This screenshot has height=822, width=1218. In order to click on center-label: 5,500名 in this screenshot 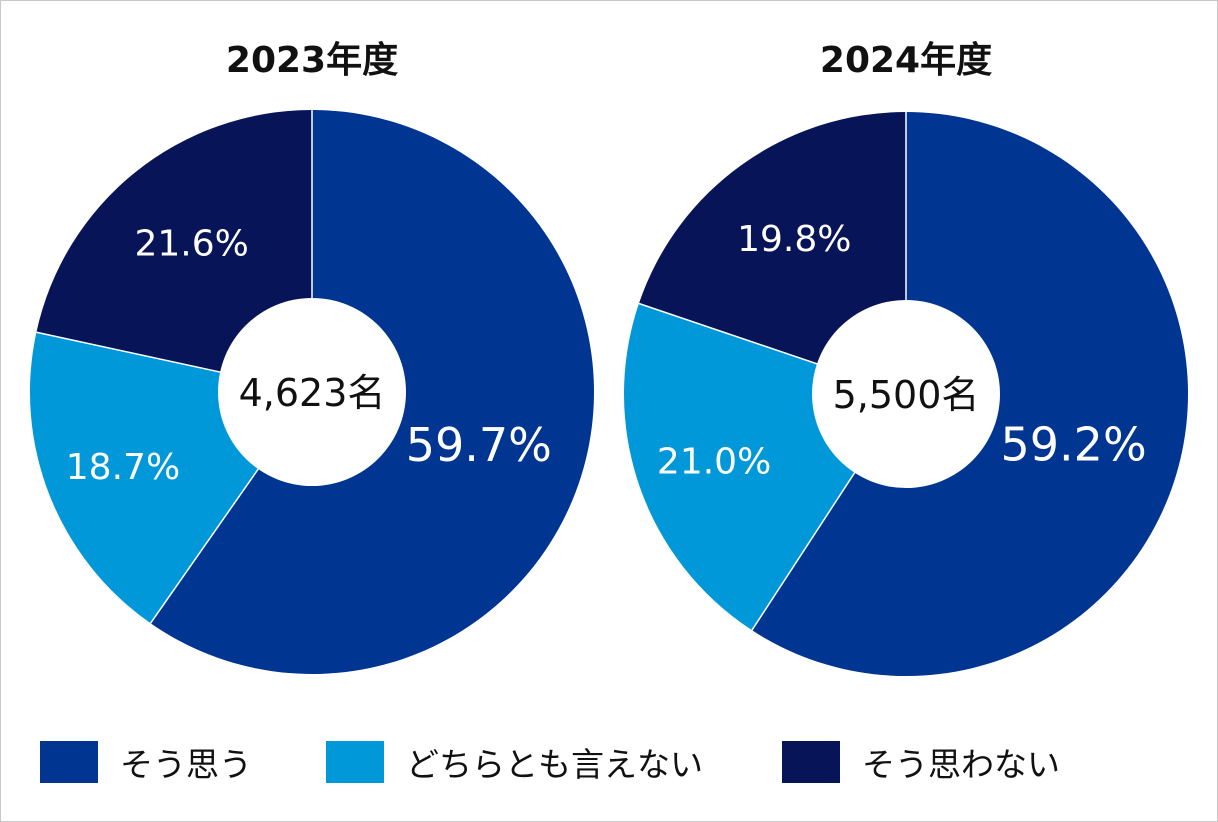, I will do `click(906, 395)`.